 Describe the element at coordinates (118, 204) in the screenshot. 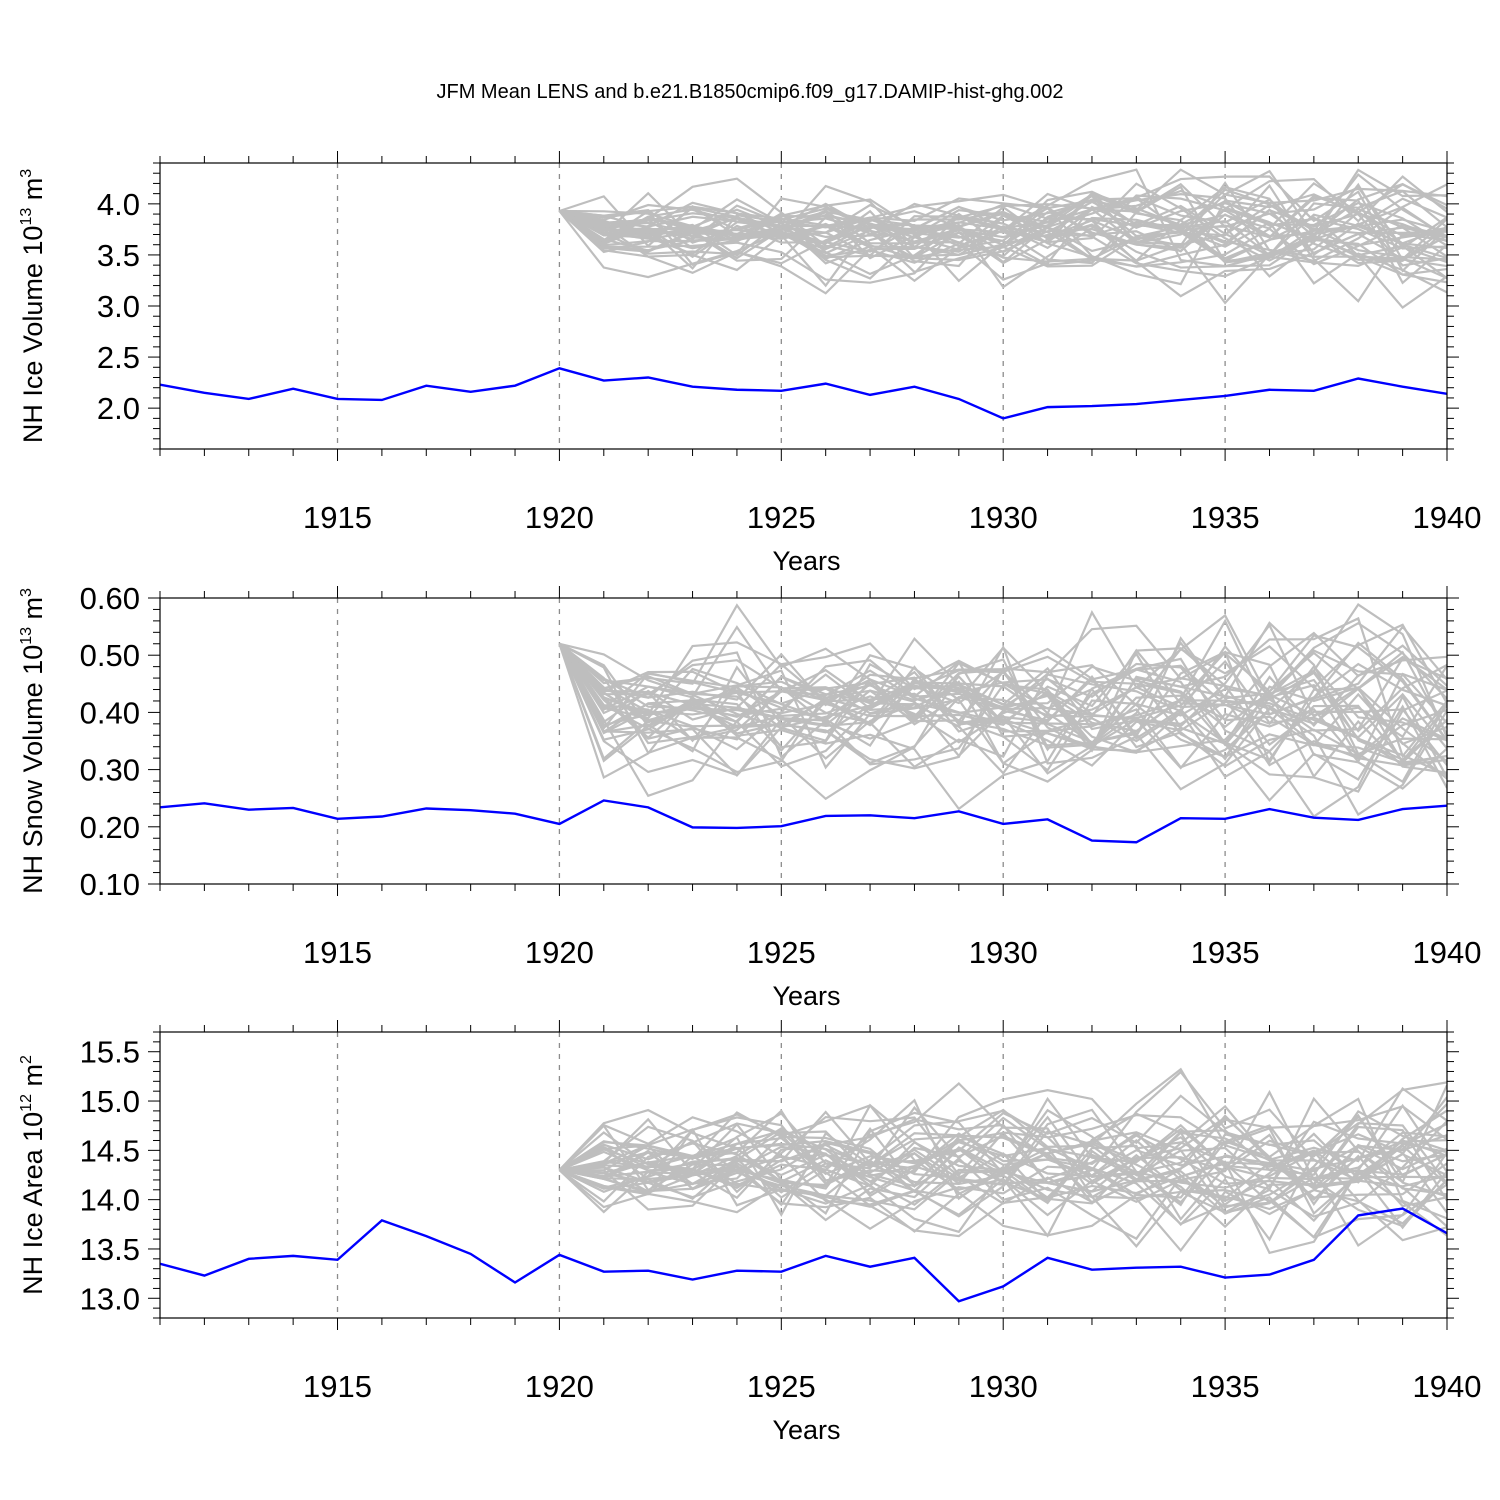

I see `y-tick-label: 4.0` at that location.